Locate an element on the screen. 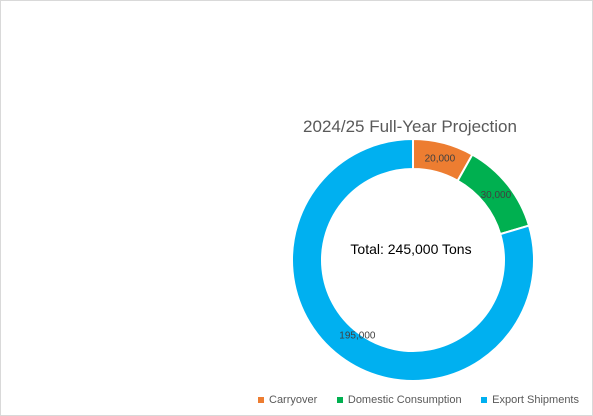 This screenshot has height=416, width=593. legend-label-export-shipments: Export Shipments is located at coordinates (535, 400).